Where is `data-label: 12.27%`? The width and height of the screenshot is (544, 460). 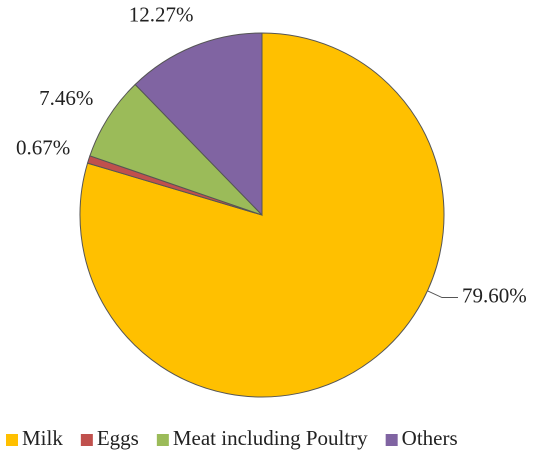 data-label: 12.27% is located at coordinates (161, 15).